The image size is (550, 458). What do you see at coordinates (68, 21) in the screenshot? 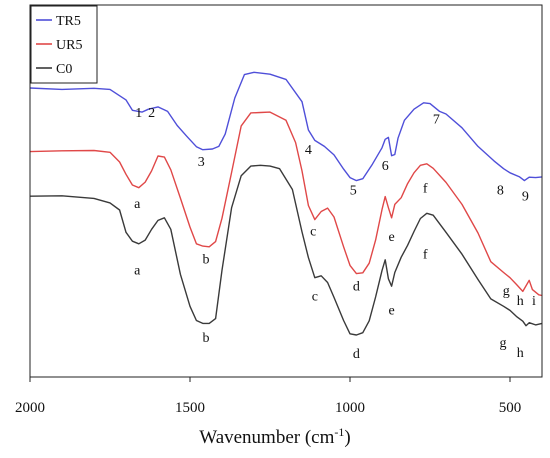
I see `legend-label-tr5: TR5` at bounding box center [68, 21].